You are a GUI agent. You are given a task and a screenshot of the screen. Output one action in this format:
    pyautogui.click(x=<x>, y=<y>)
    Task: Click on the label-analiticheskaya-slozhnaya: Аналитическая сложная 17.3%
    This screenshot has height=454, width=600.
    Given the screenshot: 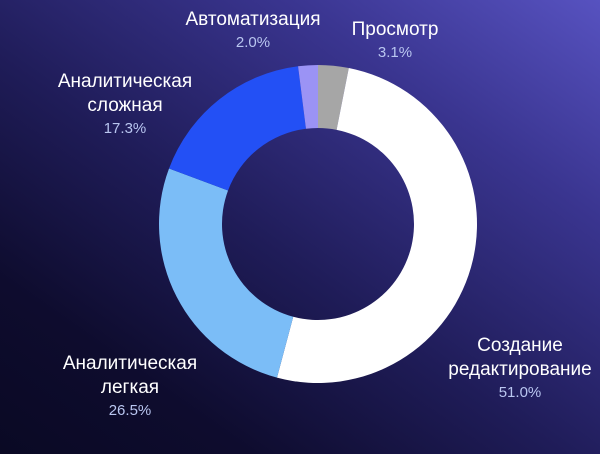 What is the action you would take?
    pyautogui.click(x=125, y=105)
    